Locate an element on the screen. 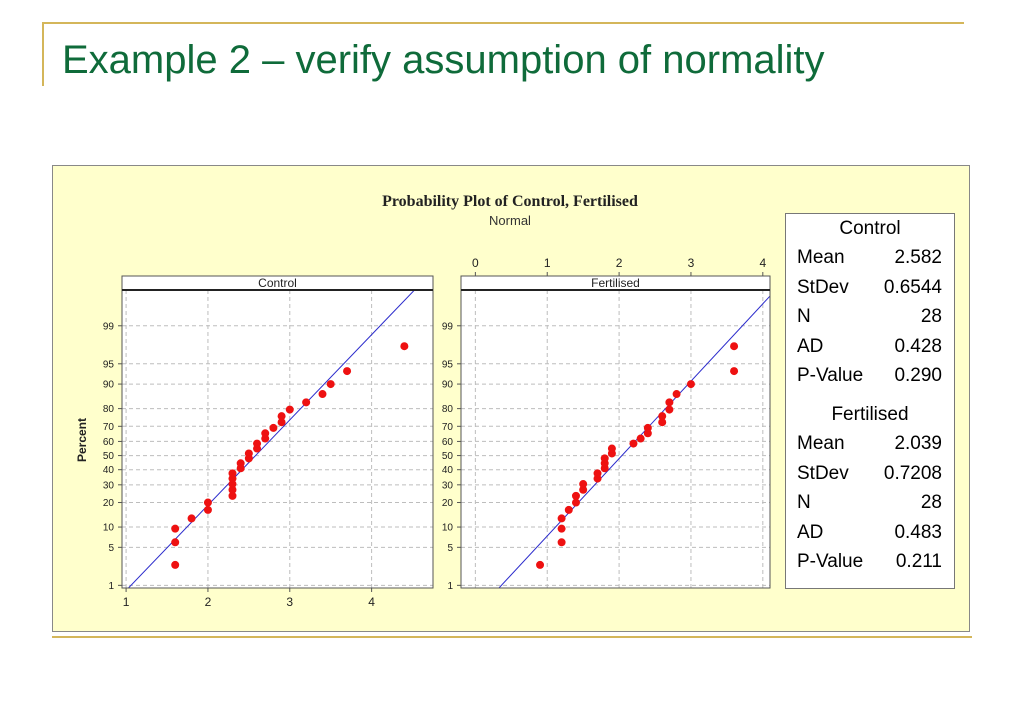  y-tick-label: 99 is located at coordinates (448, 326).